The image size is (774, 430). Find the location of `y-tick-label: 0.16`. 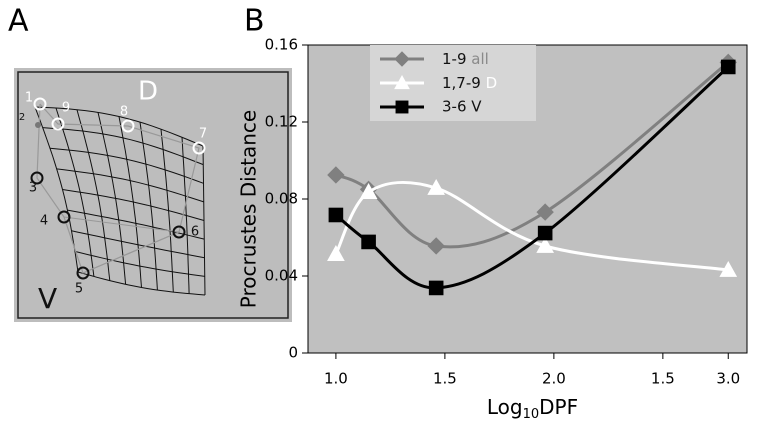

y-tick-label: 0.16 is located at coordinates (281, 45).